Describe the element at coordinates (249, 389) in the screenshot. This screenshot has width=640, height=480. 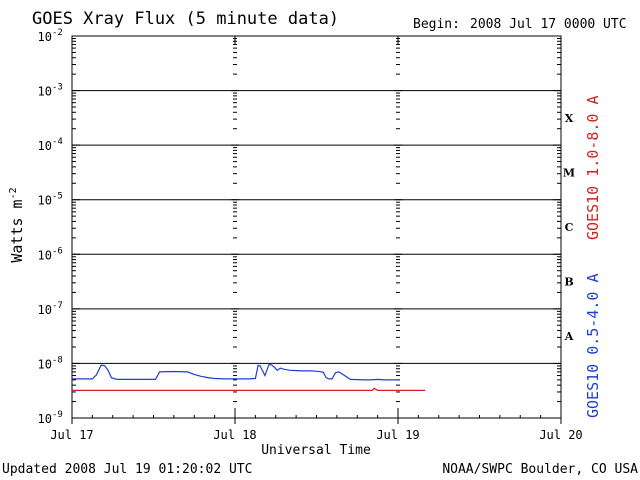
I see `series-line-long-channel` at that location.